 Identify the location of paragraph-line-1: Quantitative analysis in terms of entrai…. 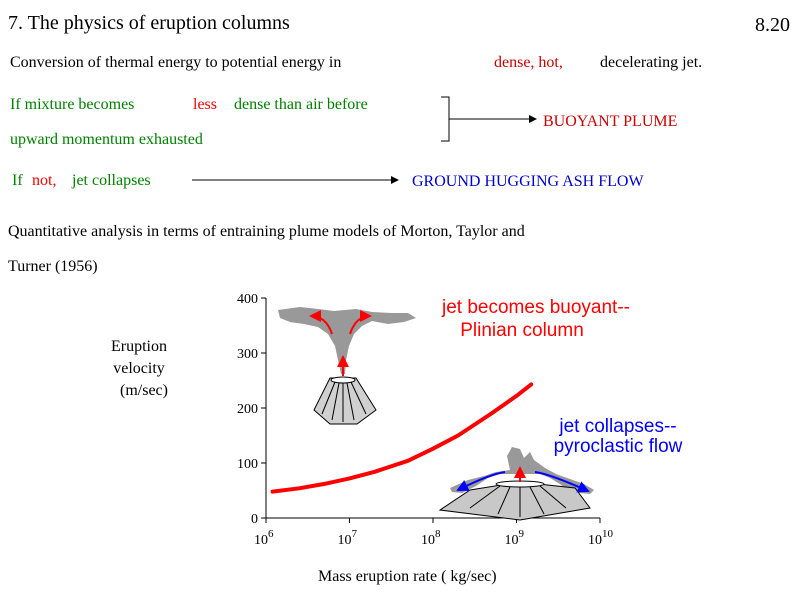
(266, 231).